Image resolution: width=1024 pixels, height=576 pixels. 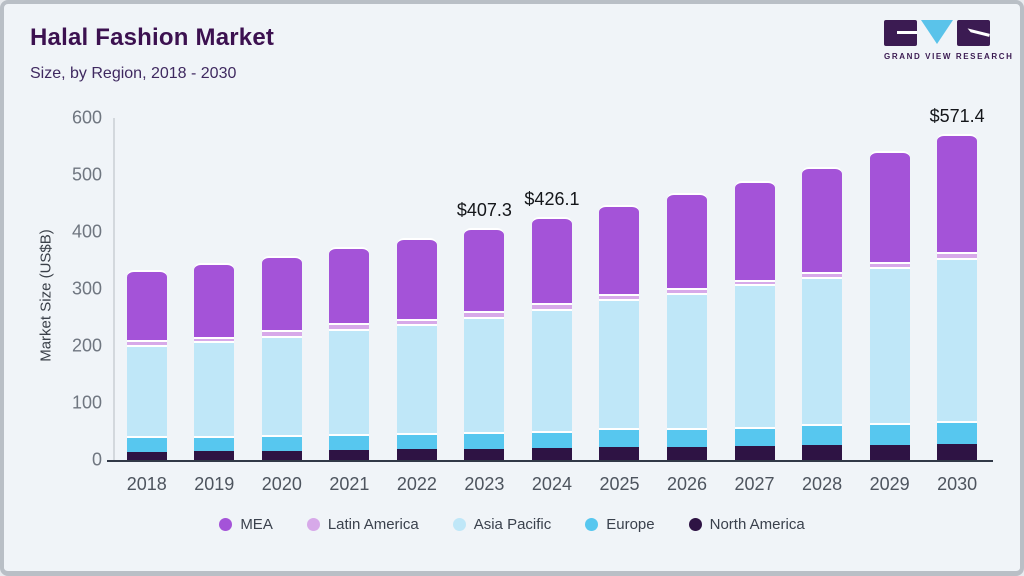 What do you see at coordinates (114, 289) in the screenshot?
I see `y-axis-line` at bounding box center [114, 289].